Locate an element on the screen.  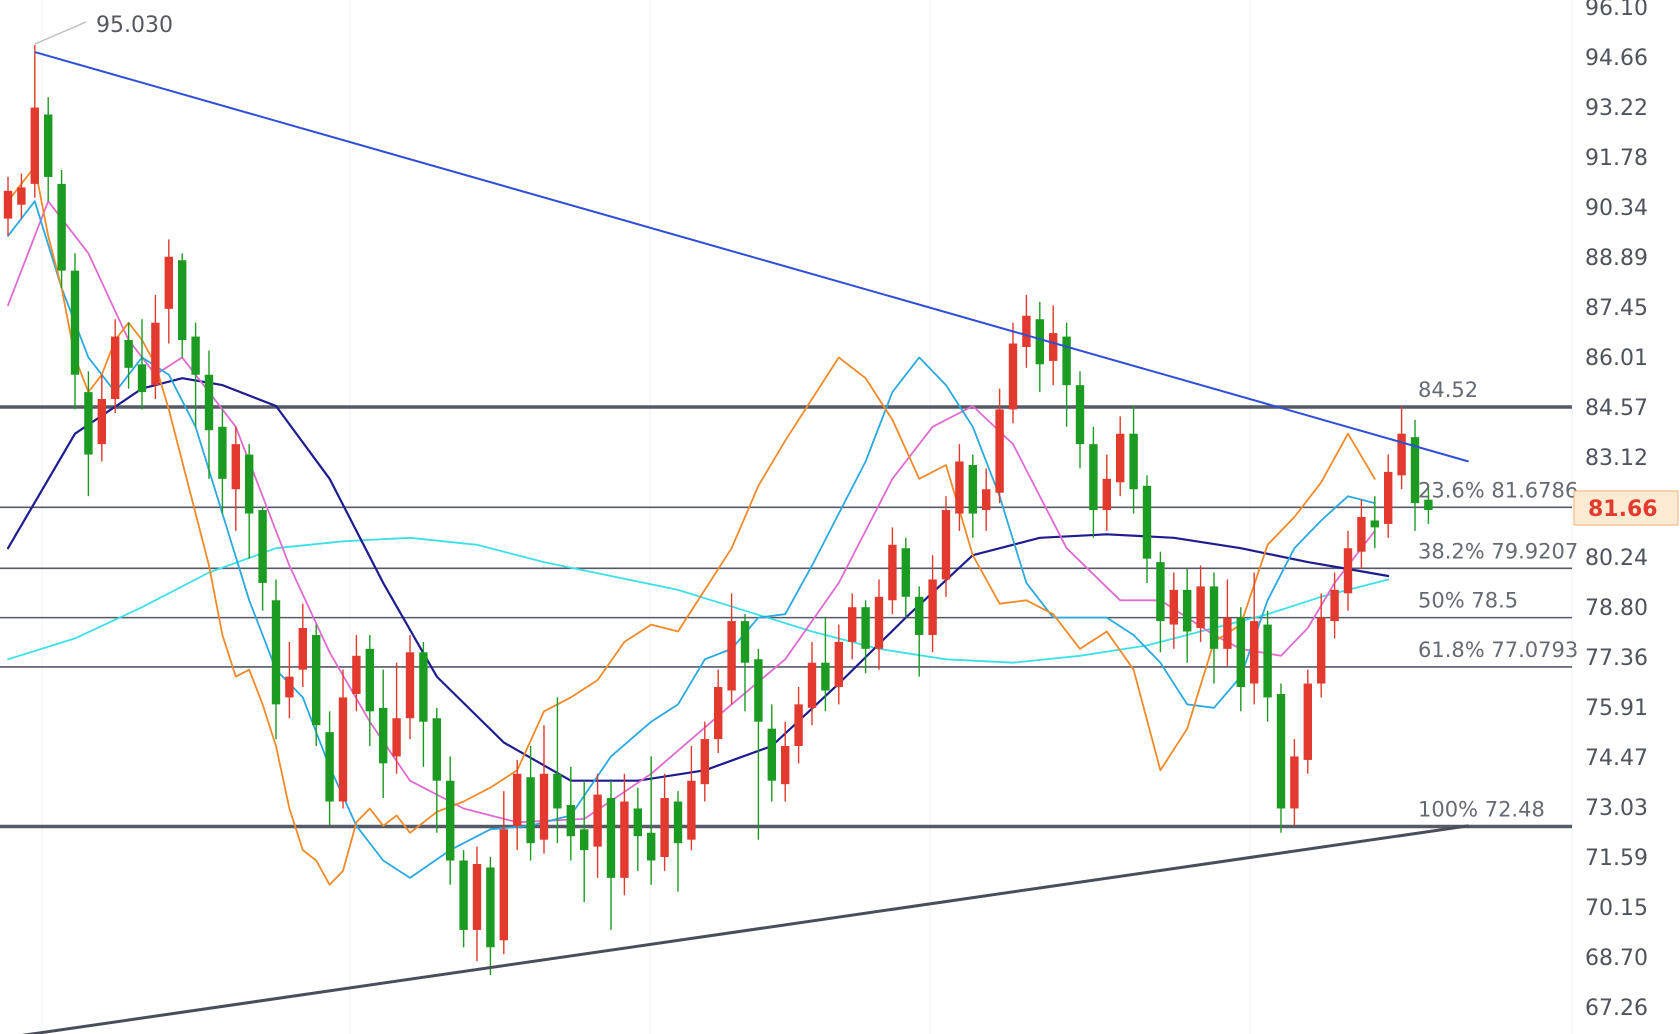
price-tick-label: 71.59 is located at coordinates (1616, 858).